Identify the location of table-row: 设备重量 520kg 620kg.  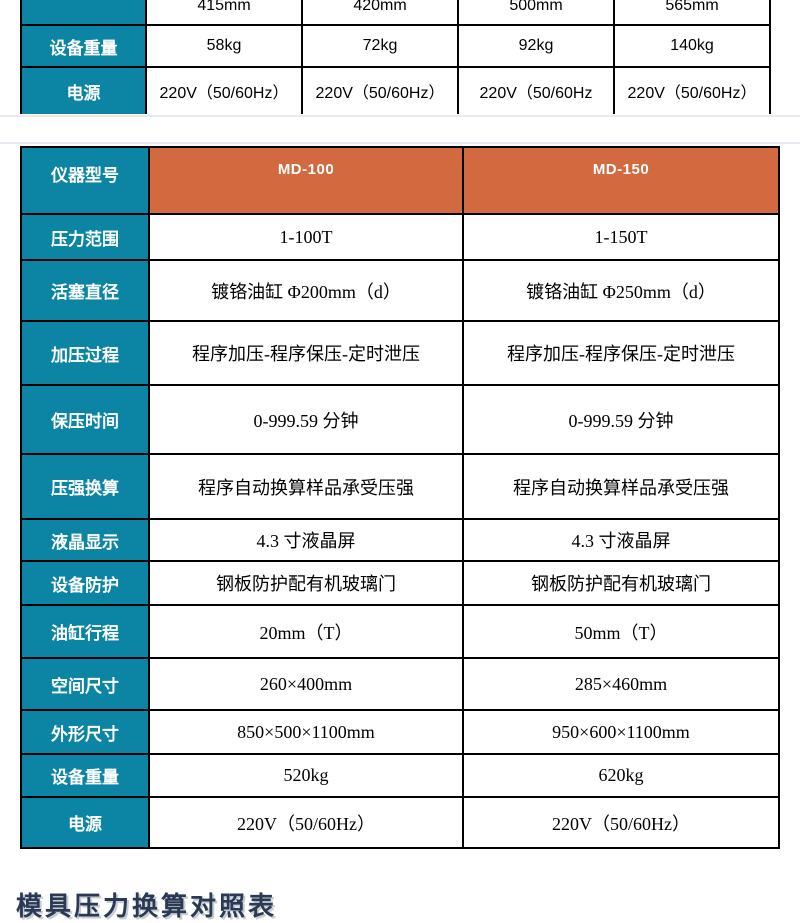
(400, 775).